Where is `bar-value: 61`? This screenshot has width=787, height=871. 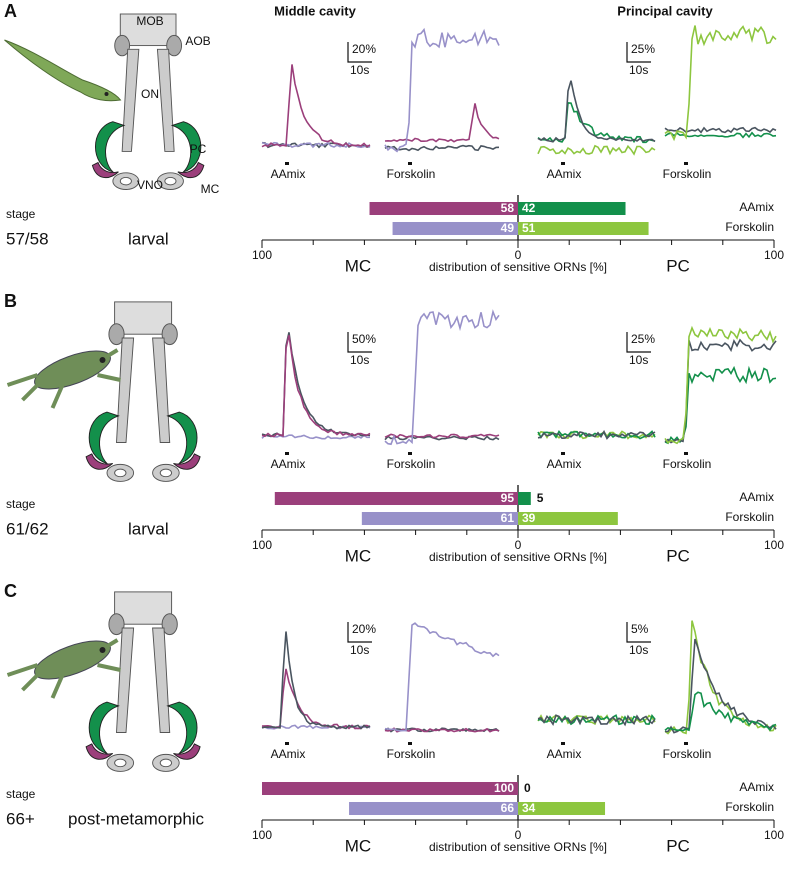
bar-value: 61 is located at coordinates (508, 518).